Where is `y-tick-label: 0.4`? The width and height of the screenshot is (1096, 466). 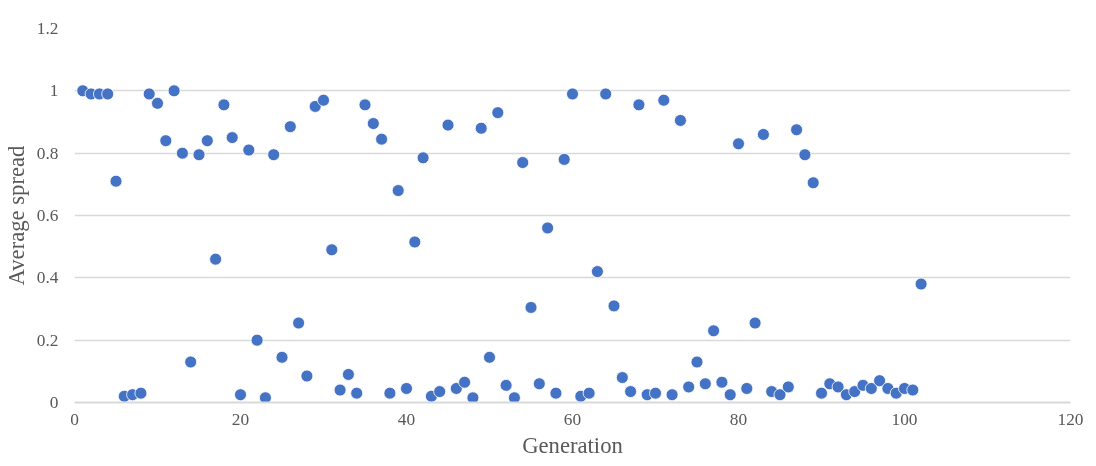 y-tick-label: 0.4 is located at coordinates (47, 278).